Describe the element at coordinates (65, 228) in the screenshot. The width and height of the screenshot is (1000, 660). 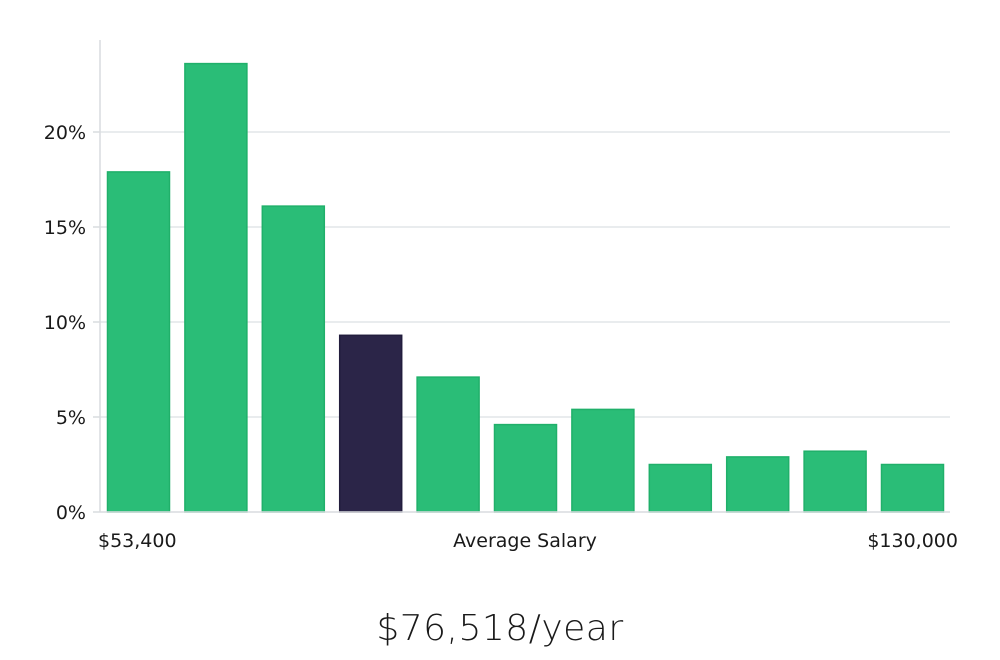
I see `y-tick-label: 15%` at that location.